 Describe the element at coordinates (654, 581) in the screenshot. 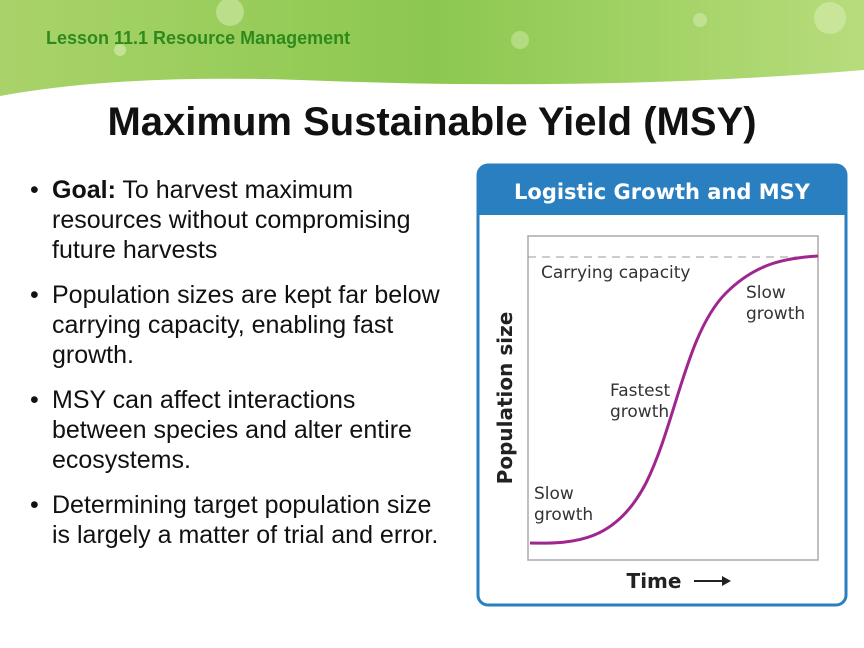

I see `x-axis-label: Time` at that location.